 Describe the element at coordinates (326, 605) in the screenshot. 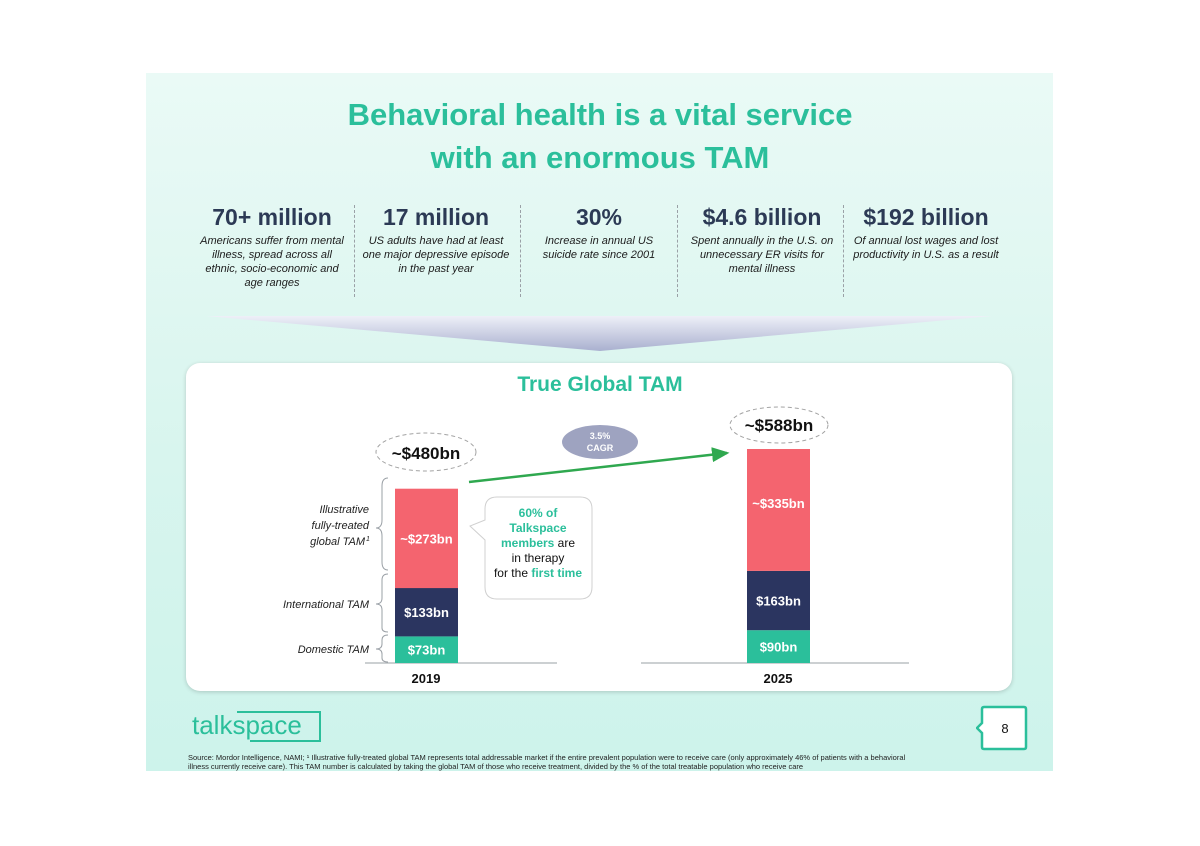

I see `series-label-international: International TAM` at that location.